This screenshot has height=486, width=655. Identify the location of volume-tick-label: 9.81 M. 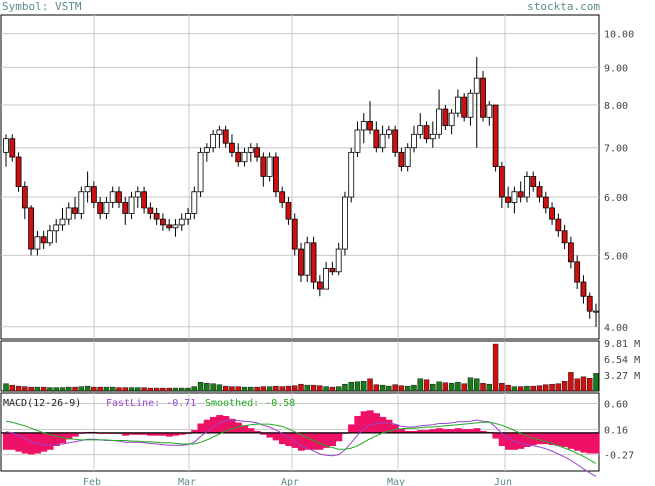
(622, 344).